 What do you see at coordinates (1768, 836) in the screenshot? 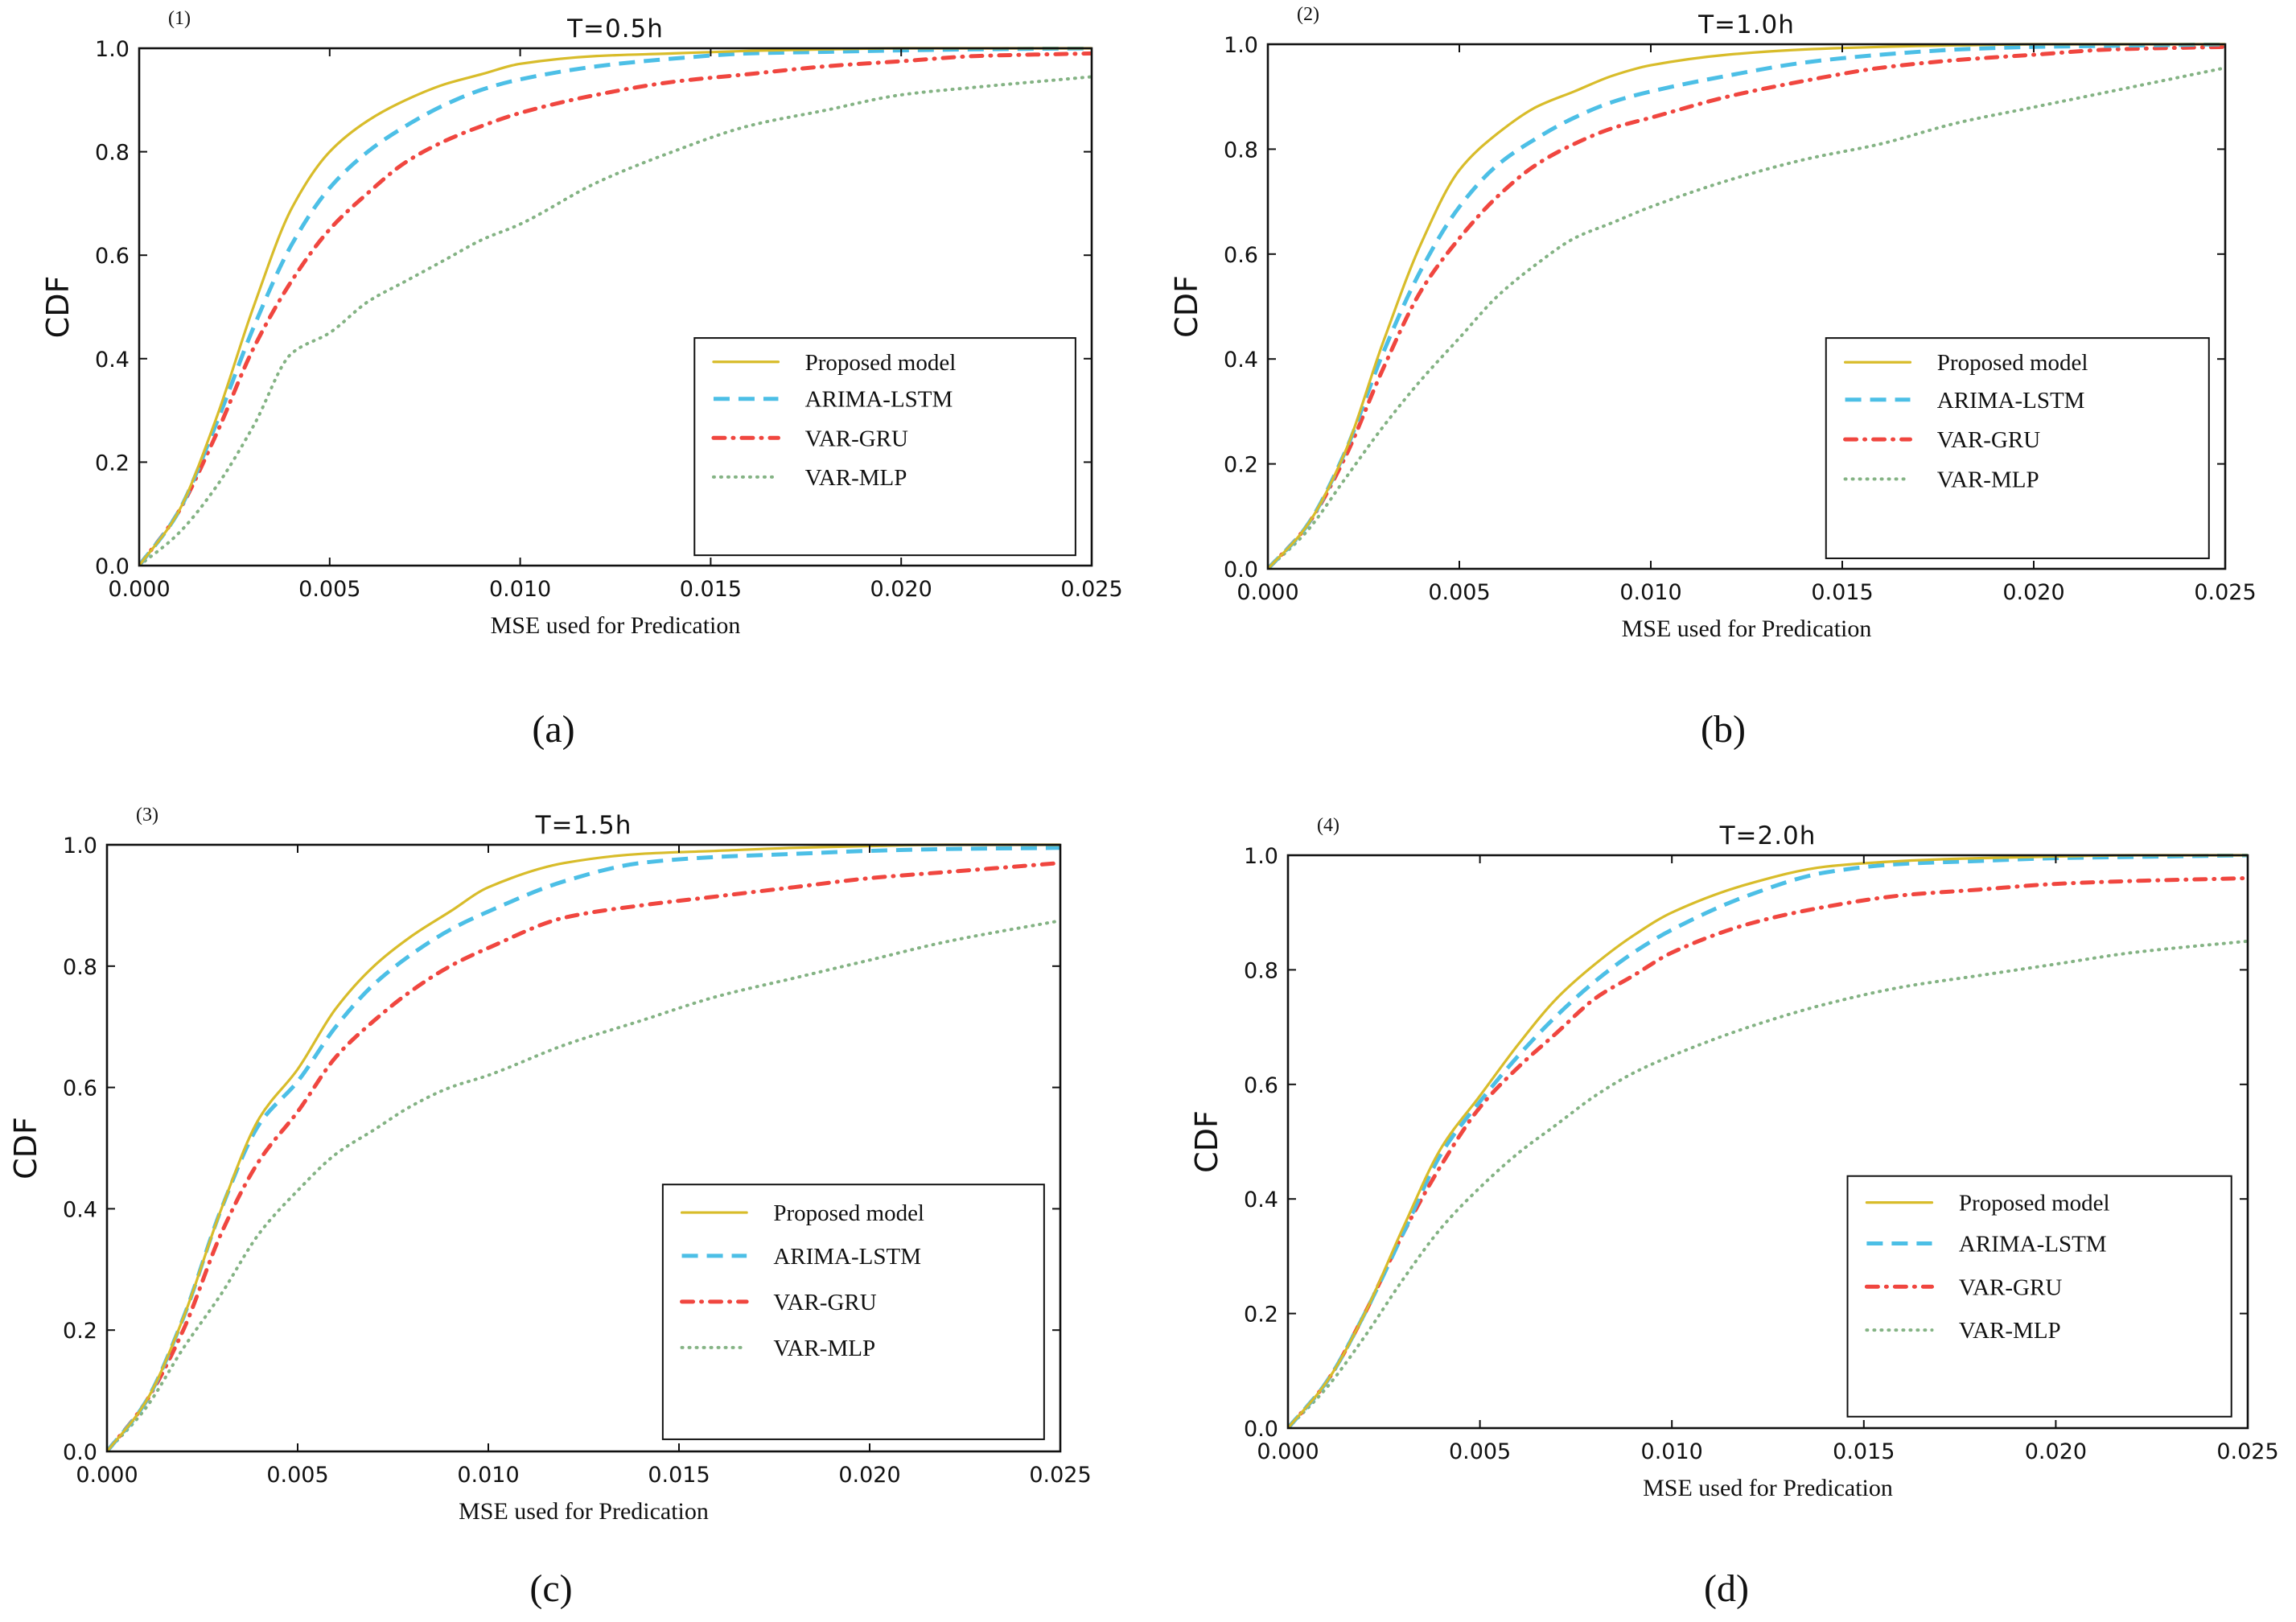
I see `chart-title: T=2.0h` at bounding box center [1768, 836].